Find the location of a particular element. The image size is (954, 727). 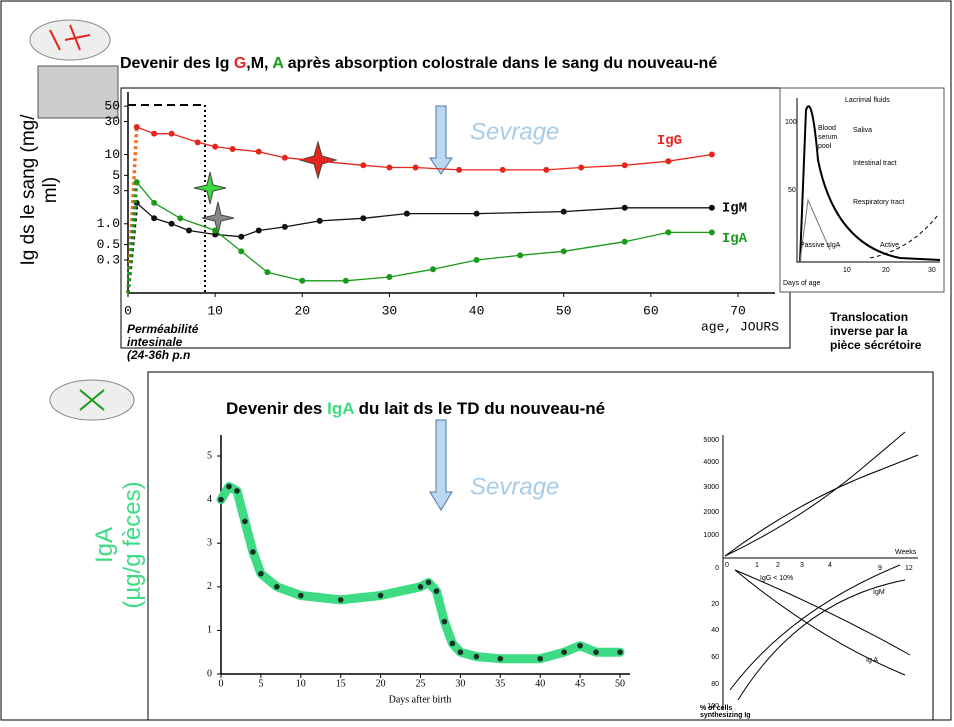

x-tick-label: 5 is located at coordinates (260, 683).